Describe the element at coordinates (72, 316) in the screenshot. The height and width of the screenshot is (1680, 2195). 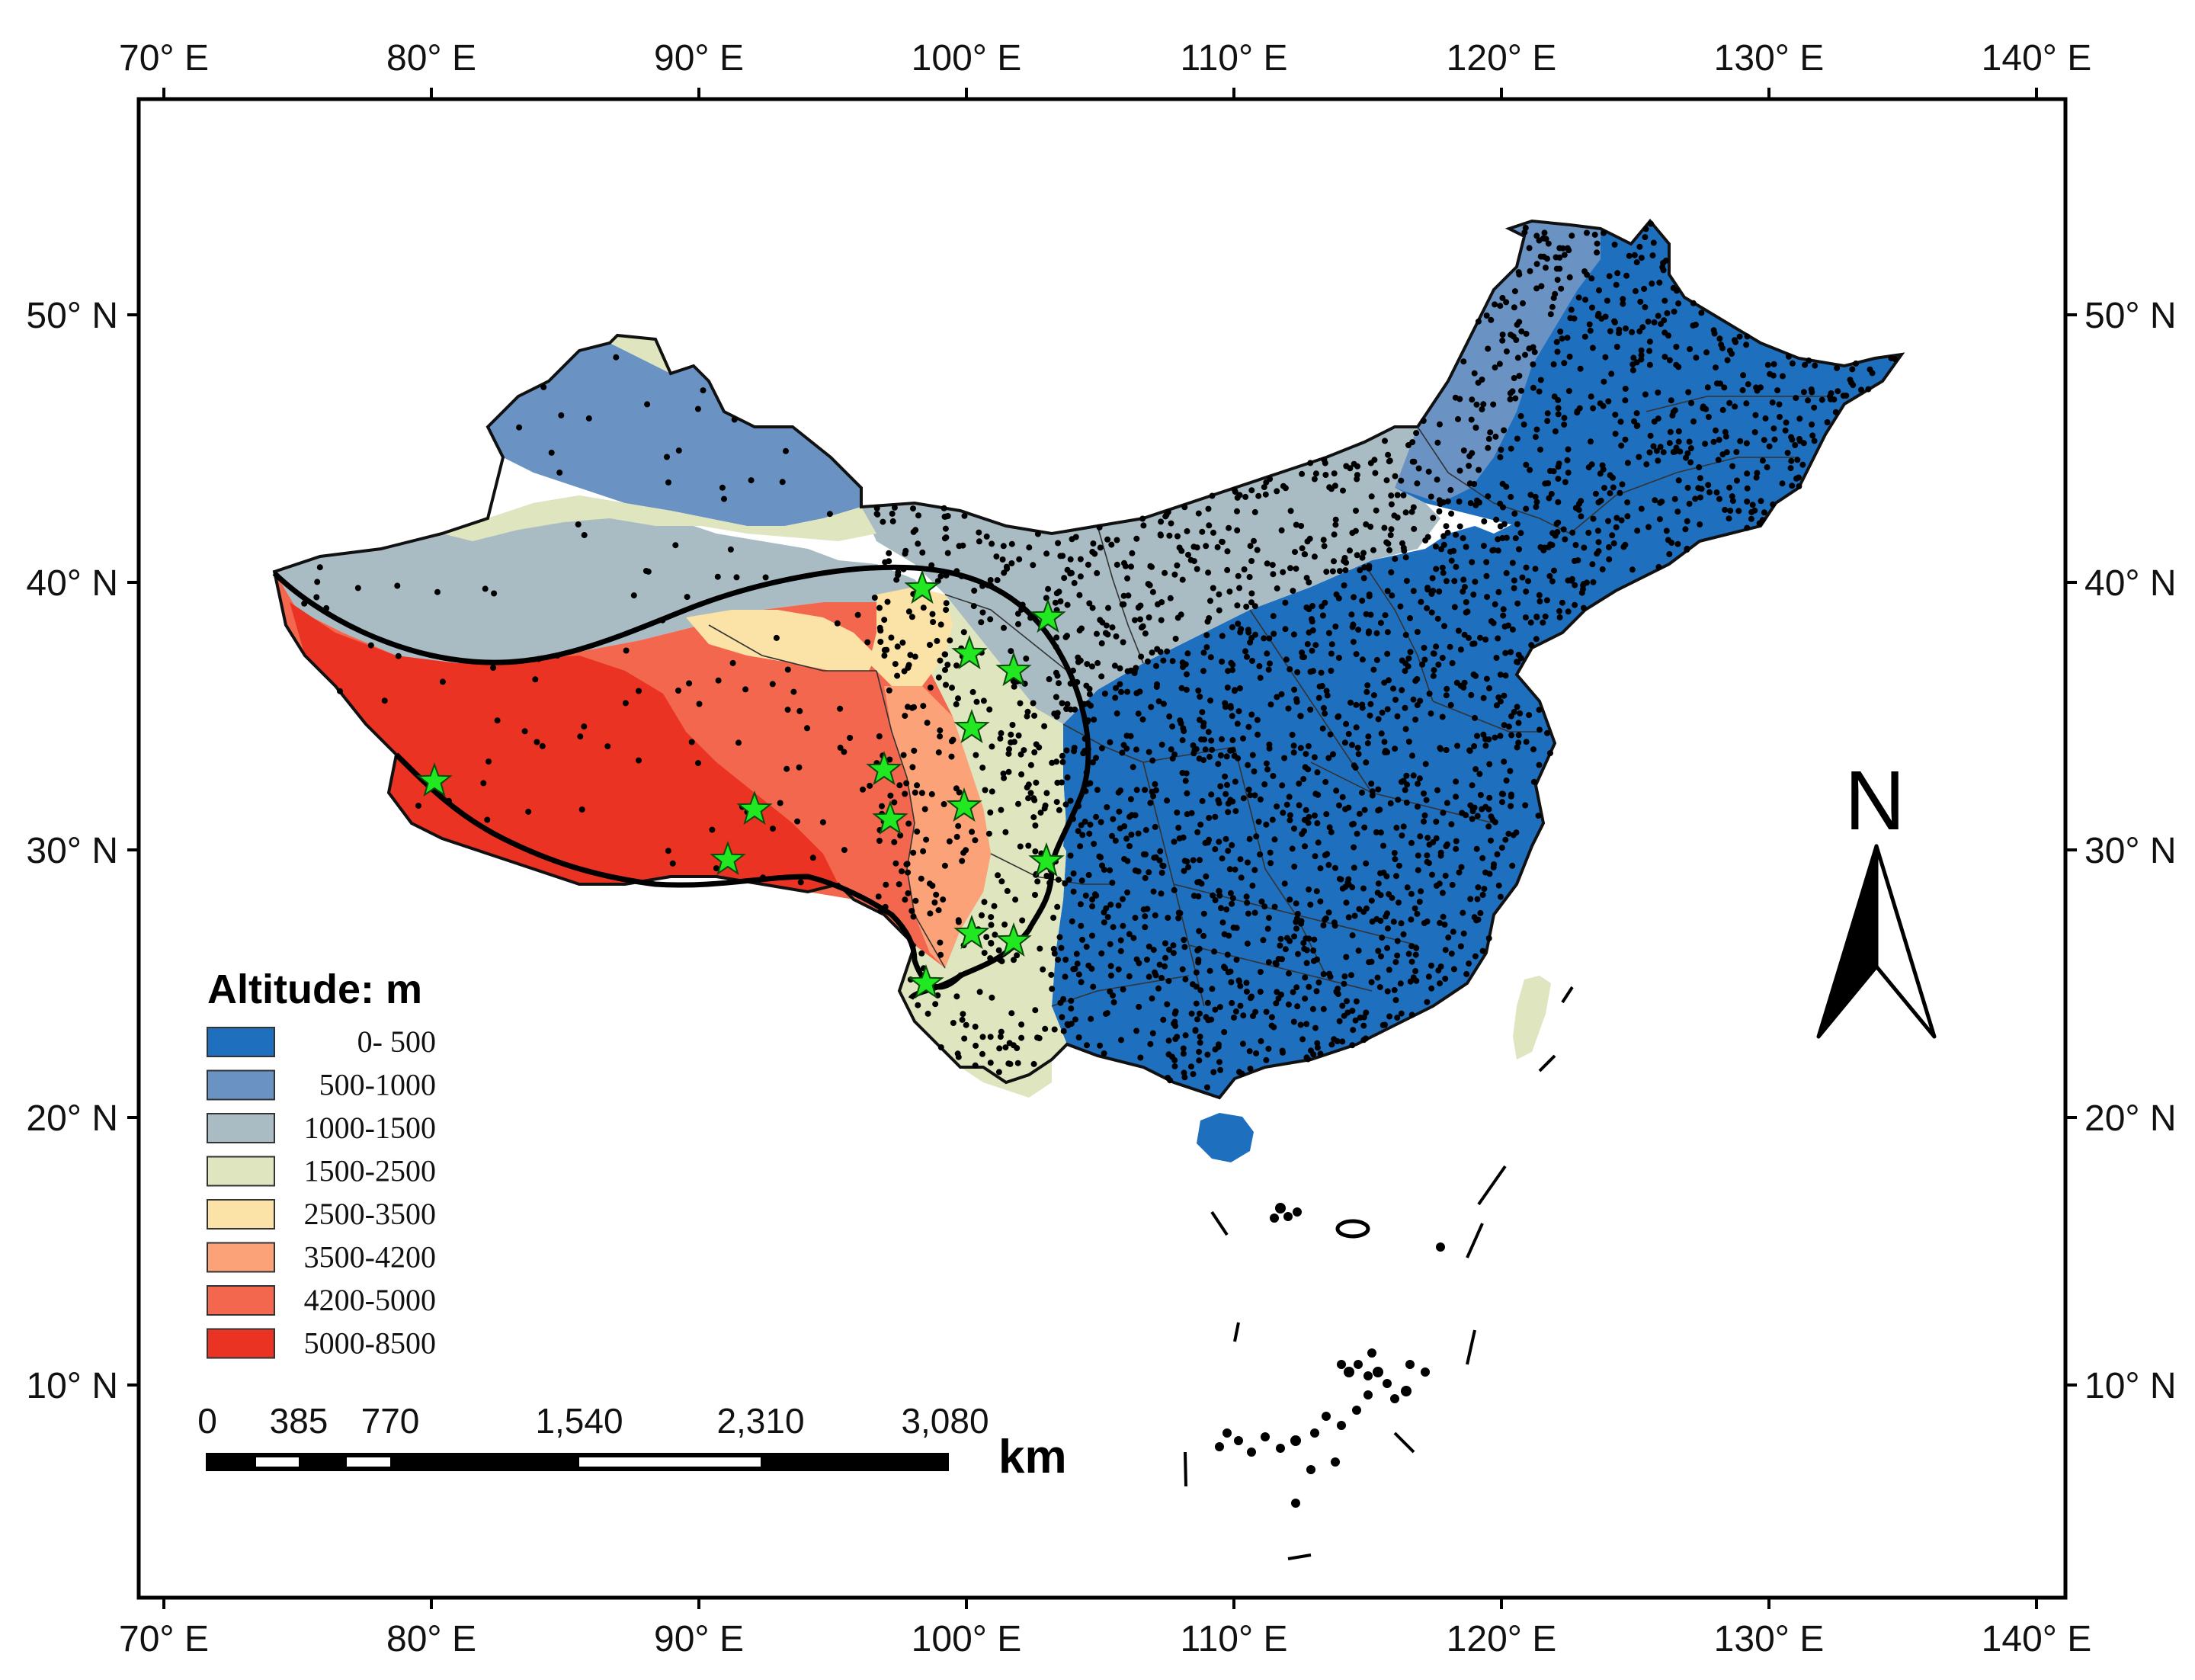
I see `lat-label-left-50: 50° N` at that location.